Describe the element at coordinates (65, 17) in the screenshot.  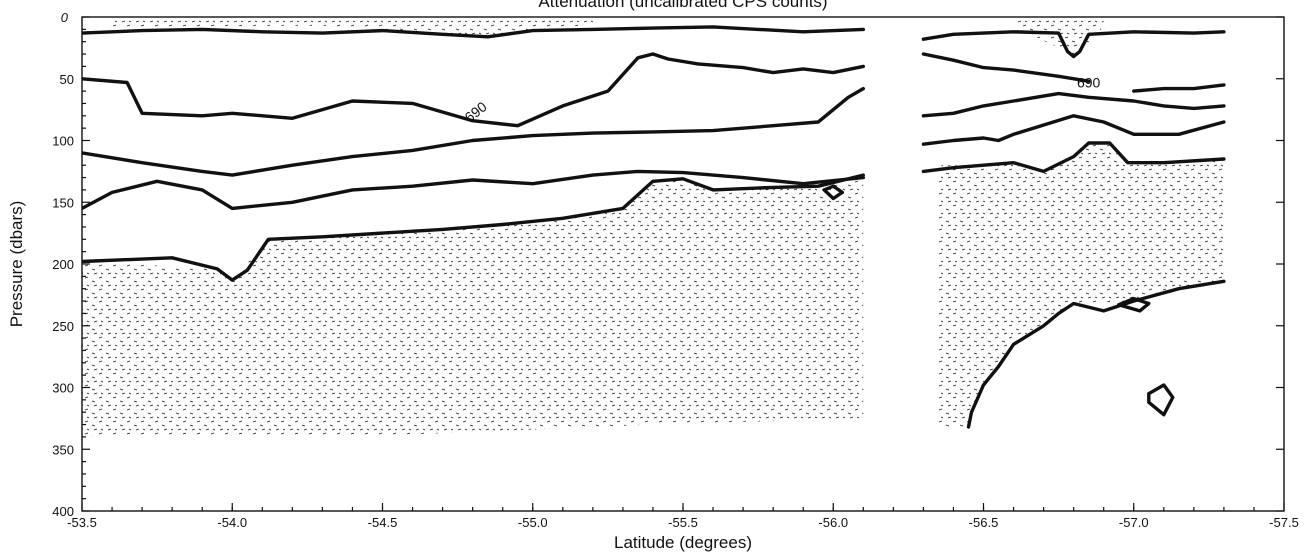
I see `y-tick-label: 0` at that location.